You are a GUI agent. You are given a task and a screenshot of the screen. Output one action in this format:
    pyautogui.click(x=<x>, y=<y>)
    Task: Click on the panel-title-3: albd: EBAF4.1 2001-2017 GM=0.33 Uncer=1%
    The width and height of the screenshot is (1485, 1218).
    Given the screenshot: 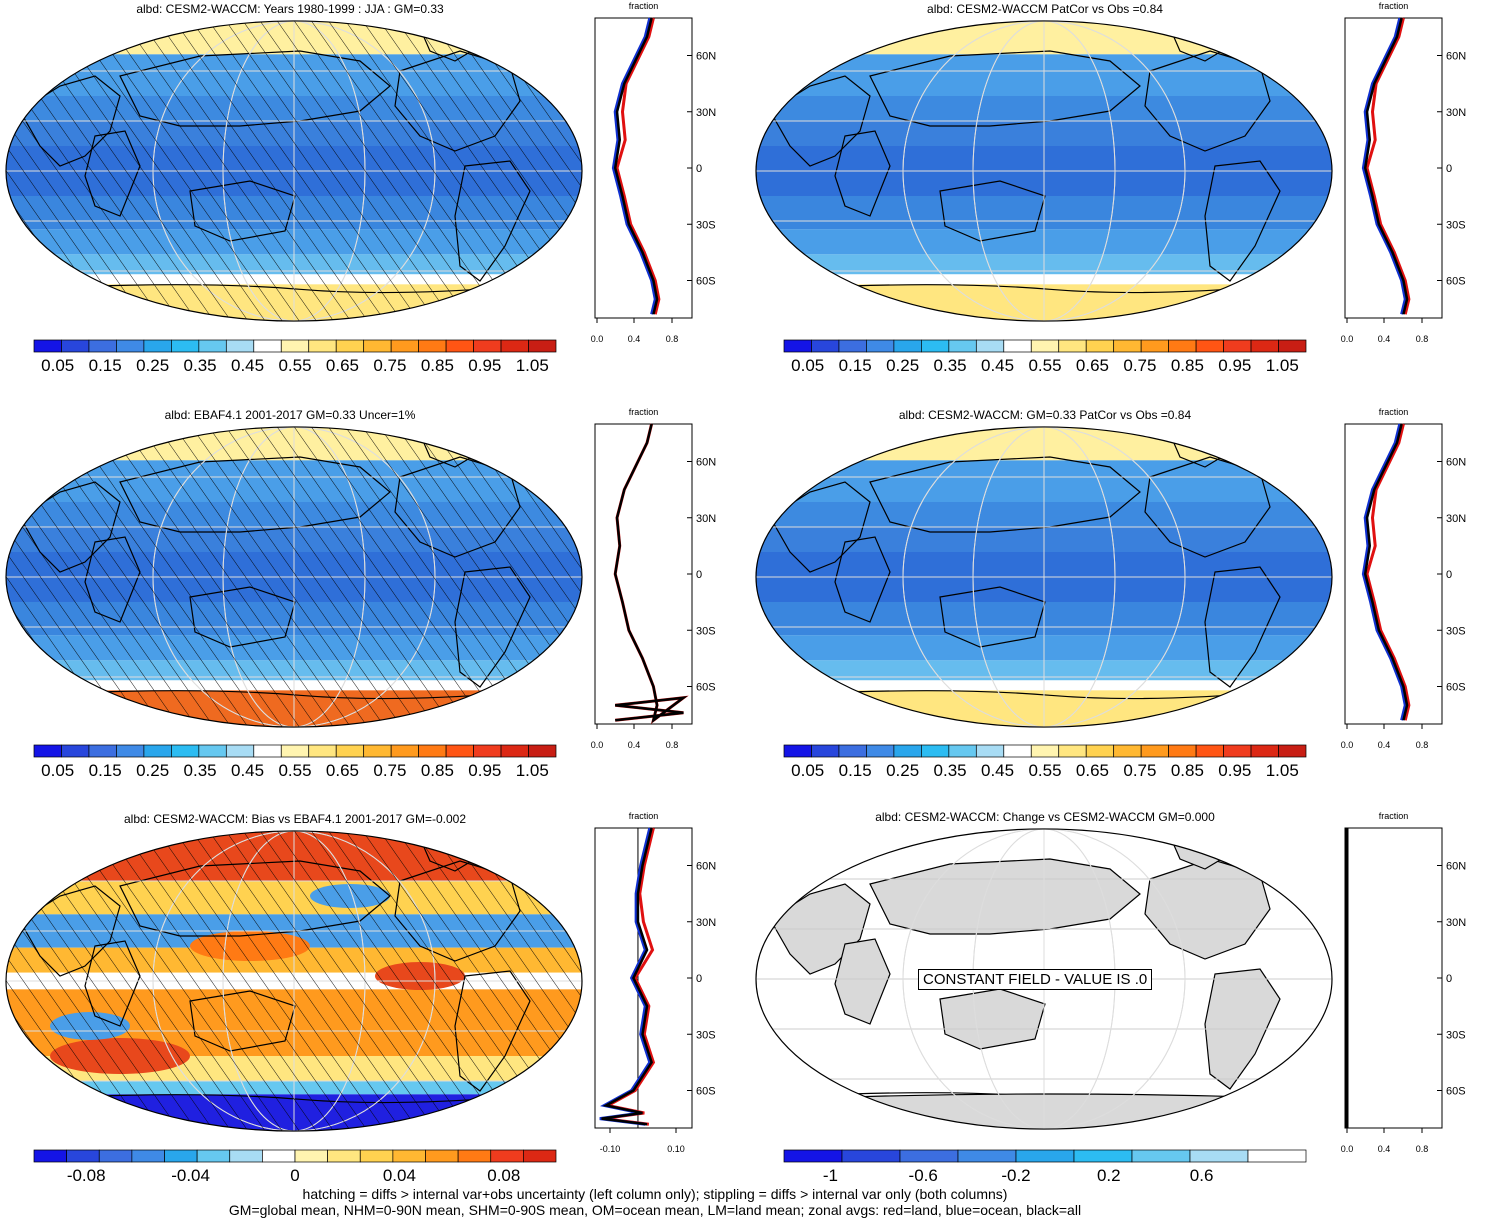 What is the action you would take?
    pyautogui.click(x=290, y=415)
    